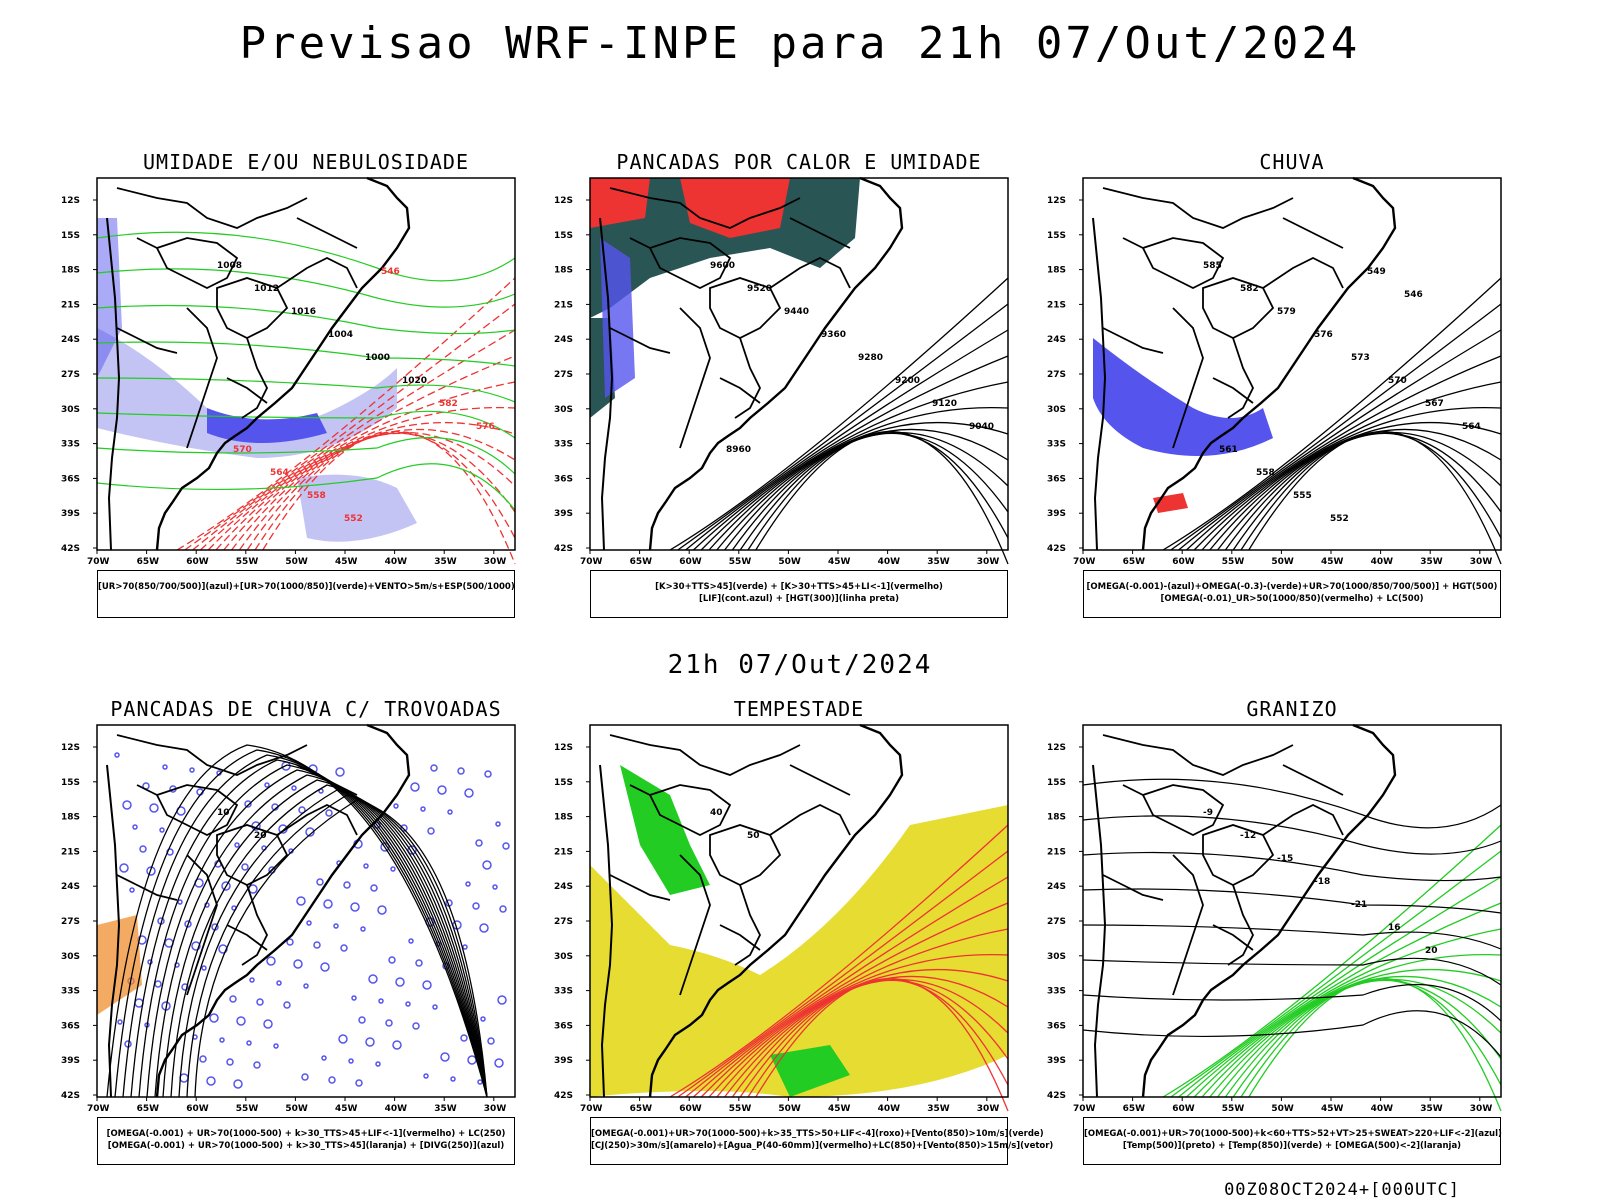  What do you see at coordinates (735, 824) in the screenshot?
I see `contour-labels: 40 50` at bounding box center [735, 824].